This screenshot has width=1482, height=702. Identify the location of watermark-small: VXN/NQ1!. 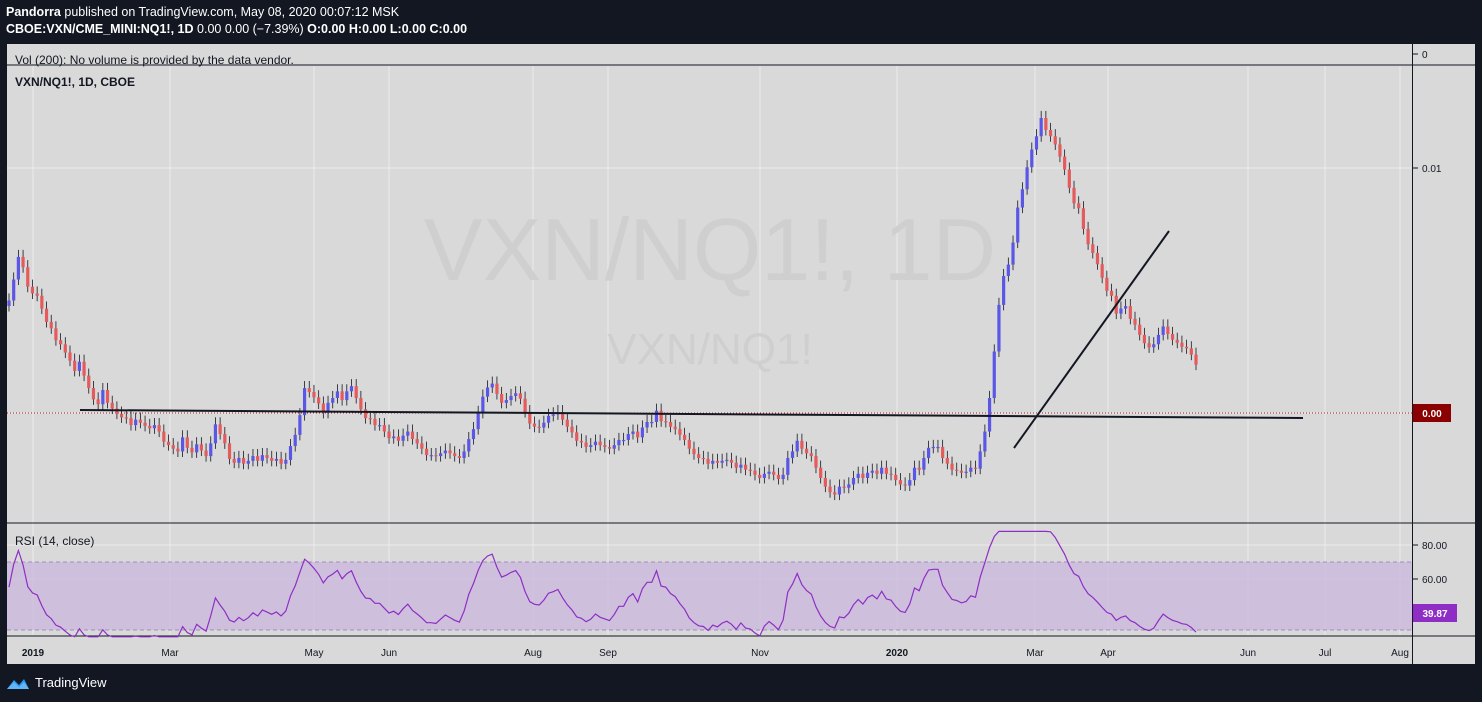
(709, 349).